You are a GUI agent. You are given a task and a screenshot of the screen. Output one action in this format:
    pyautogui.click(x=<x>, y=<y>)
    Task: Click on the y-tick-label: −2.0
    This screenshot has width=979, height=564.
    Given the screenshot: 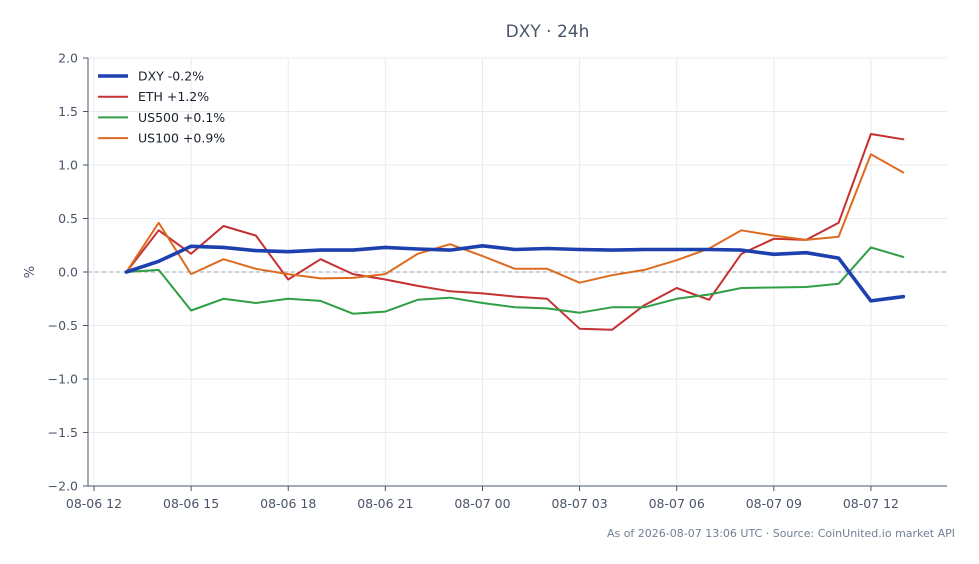 What is the action you would take?
    pyautogui.click(x=63, y=486)
    